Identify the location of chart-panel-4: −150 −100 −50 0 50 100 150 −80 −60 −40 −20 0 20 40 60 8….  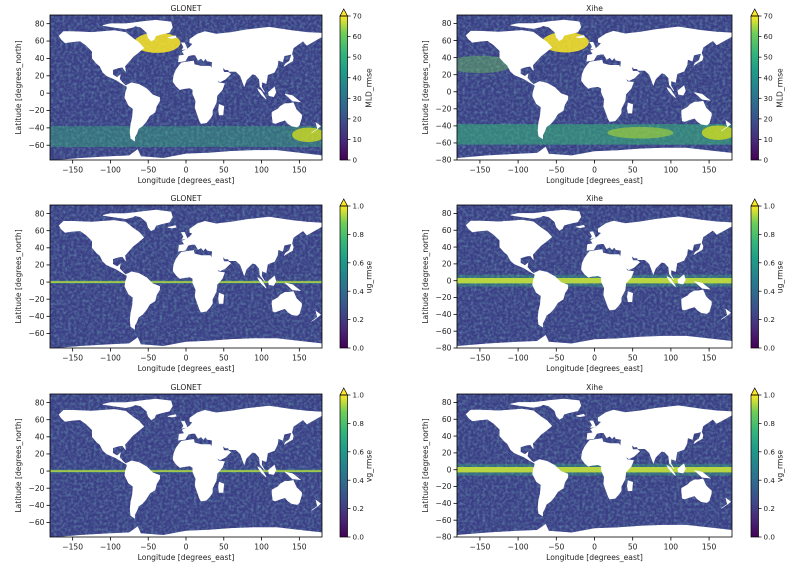
(603, 283).